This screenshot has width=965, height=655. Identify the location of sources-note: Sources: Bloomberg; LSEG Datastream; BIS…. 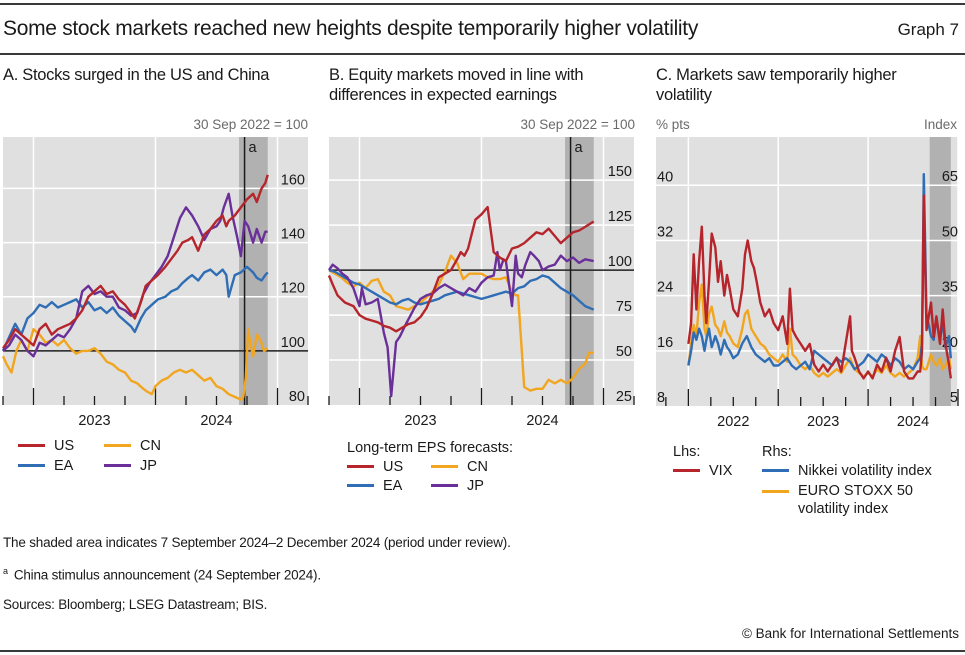
(135, 604).